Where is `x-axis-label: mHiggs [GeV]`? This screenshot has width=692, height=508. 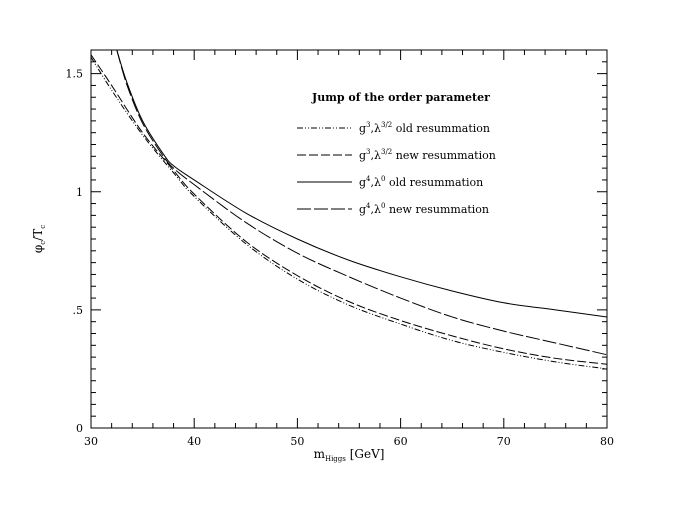 x-axis-label: mHiggs [GeV] is located at coordinates (349, 455).